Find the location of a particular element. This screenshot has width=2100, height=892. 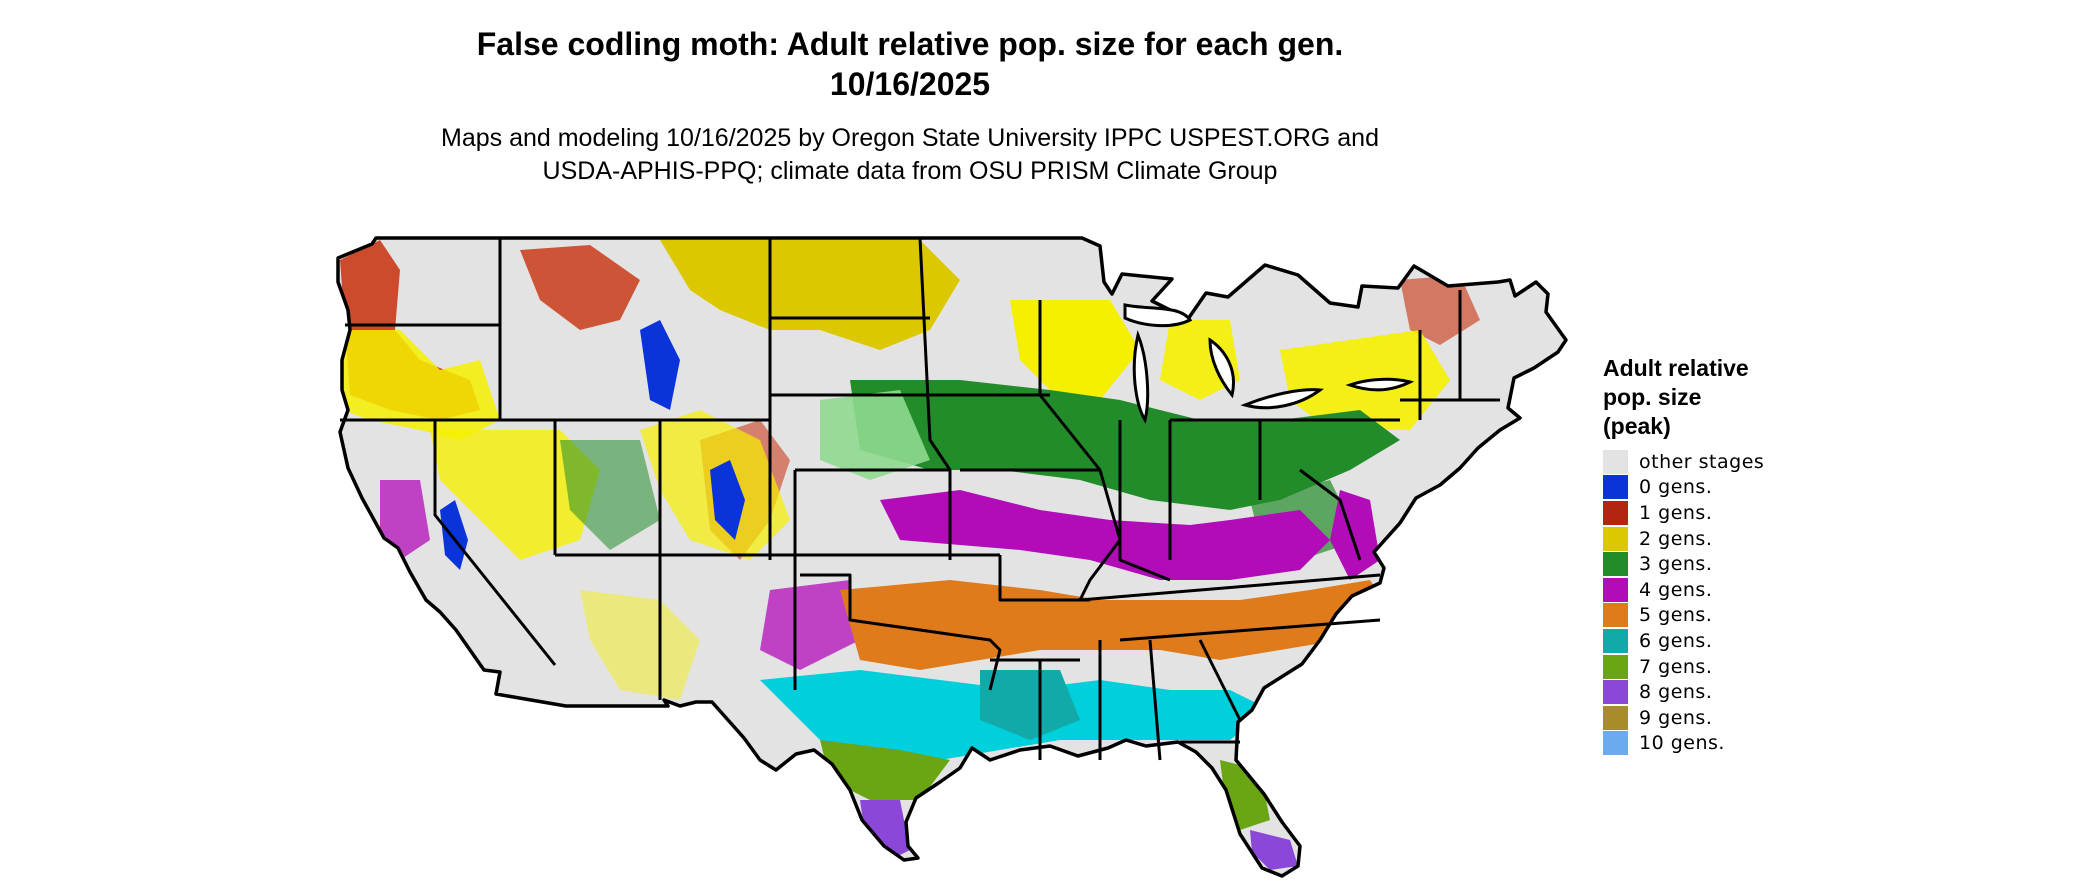

legend-label: 1 gens. is located at coordinates (1676, 512).